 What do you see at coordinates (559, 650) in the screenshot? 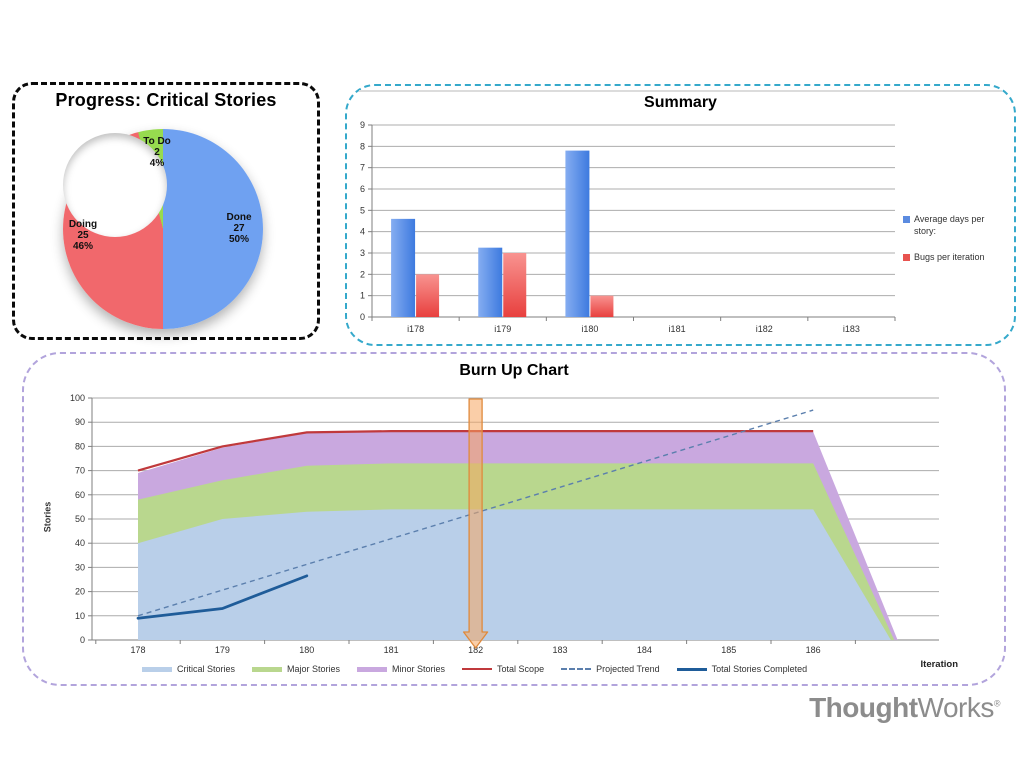
I see `x-tick-label: 183` at bounding box center [559, 650].